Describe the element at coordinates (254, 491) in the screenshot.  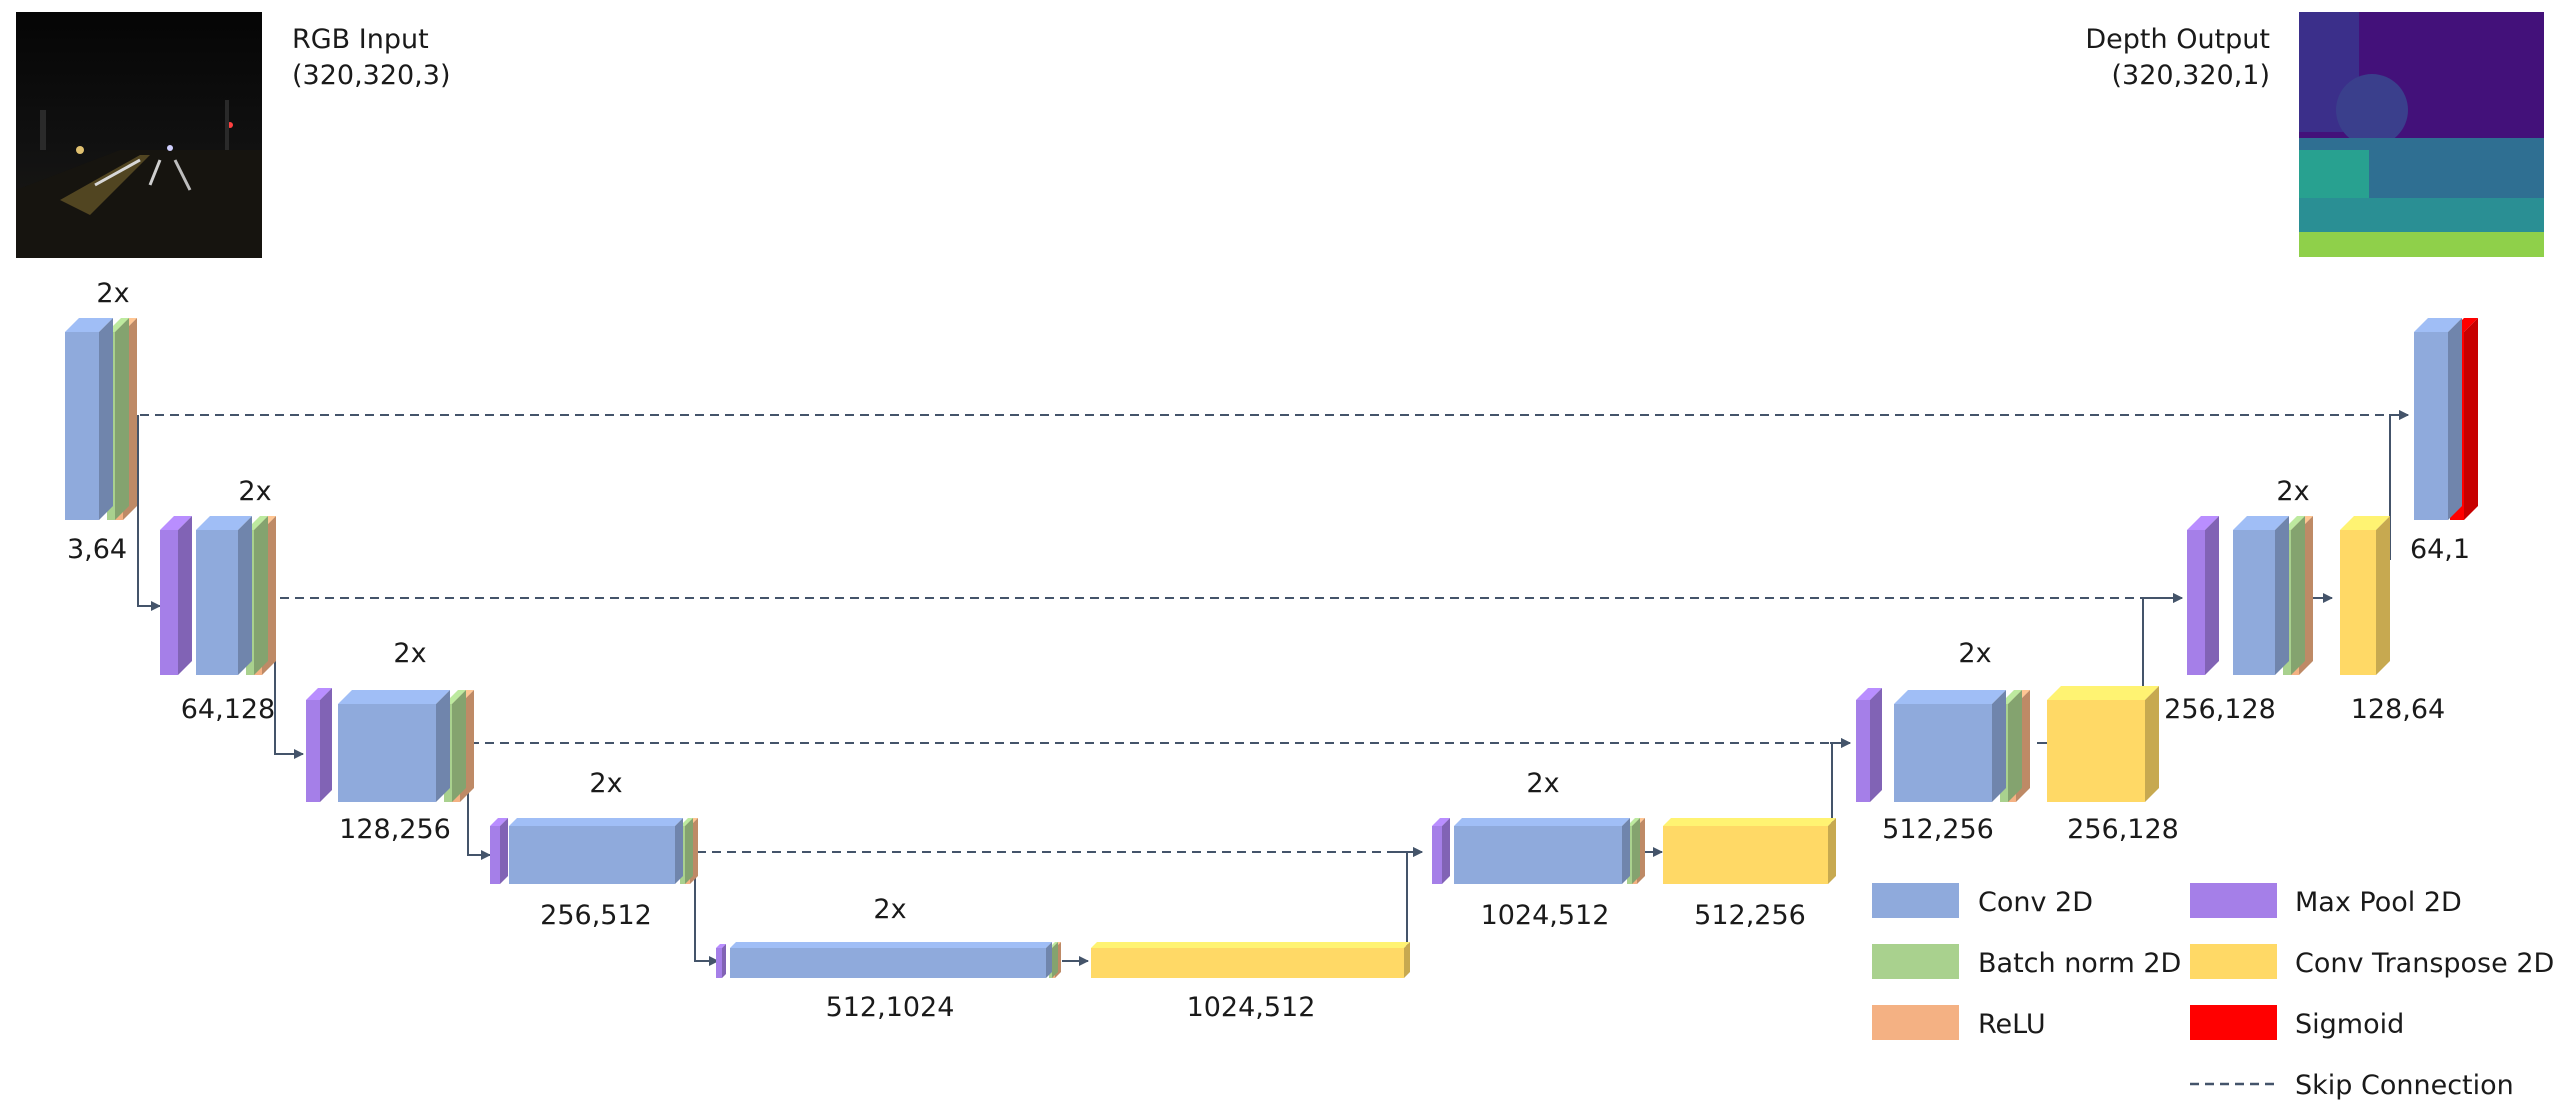
I see `enc2-repeat: 2x` at that location.